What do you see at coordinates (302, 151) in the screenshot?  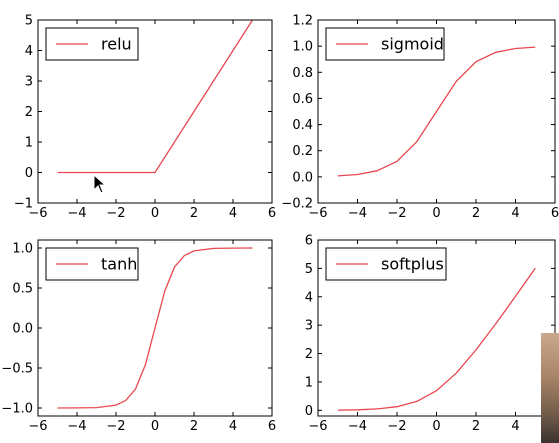 I see `y-tick-label: 0.2` at bounding box center [302, 151].